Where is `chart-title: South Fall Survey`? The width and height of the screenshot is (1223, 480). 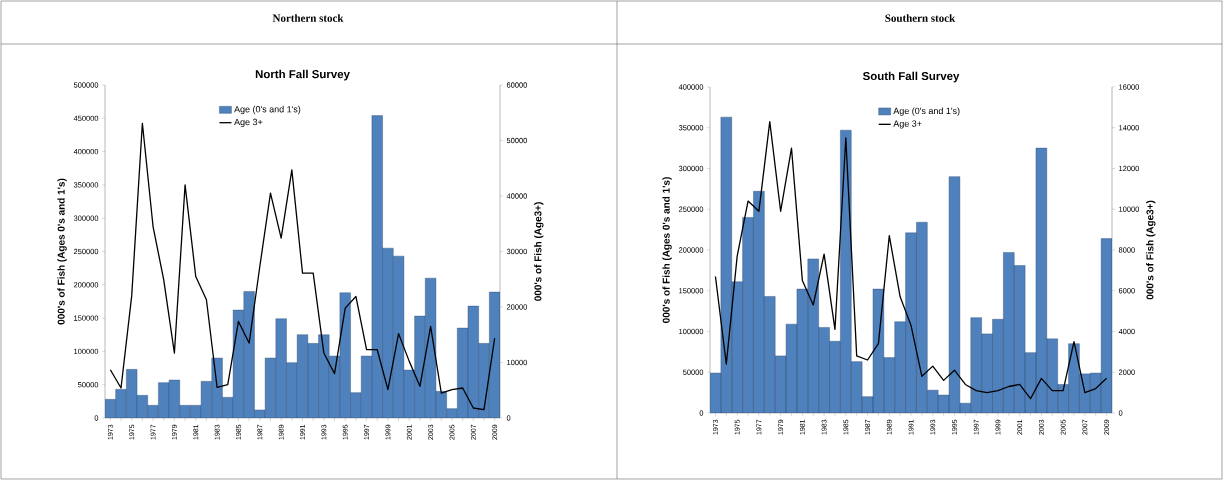 chart-title: South Fall Survey is located at coordinates (911, 77).